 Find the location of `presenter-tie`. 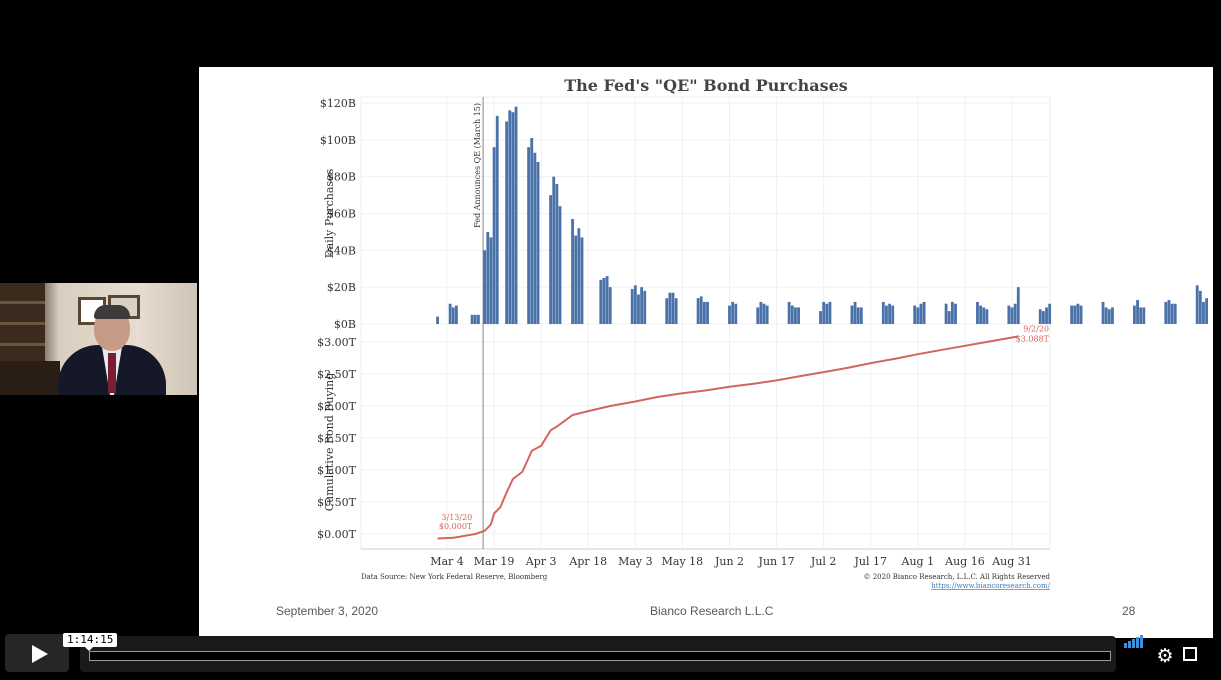

presenter-tie is located at coordinates (112, 373).